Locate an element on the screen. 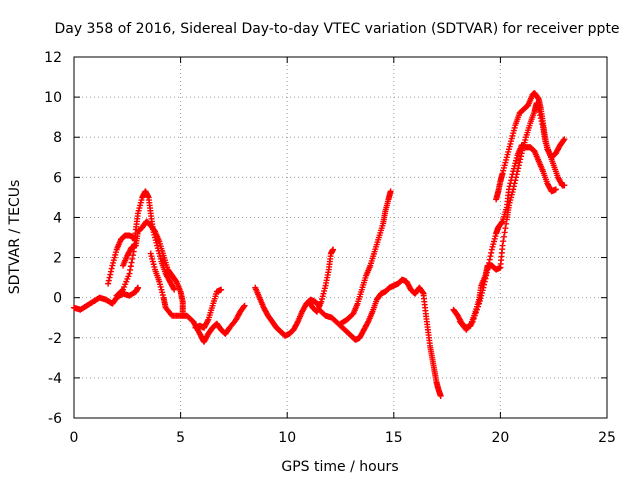 This screenshot has height=480, width=640. y-tick-label: 0 is located at coordinates (57, 299).